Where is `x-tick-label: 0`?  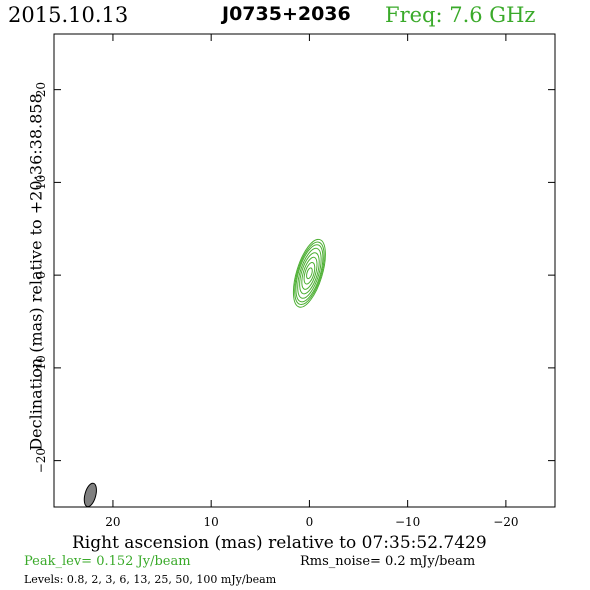 x-tick-label: 0 is located at coordinates (310, 522).